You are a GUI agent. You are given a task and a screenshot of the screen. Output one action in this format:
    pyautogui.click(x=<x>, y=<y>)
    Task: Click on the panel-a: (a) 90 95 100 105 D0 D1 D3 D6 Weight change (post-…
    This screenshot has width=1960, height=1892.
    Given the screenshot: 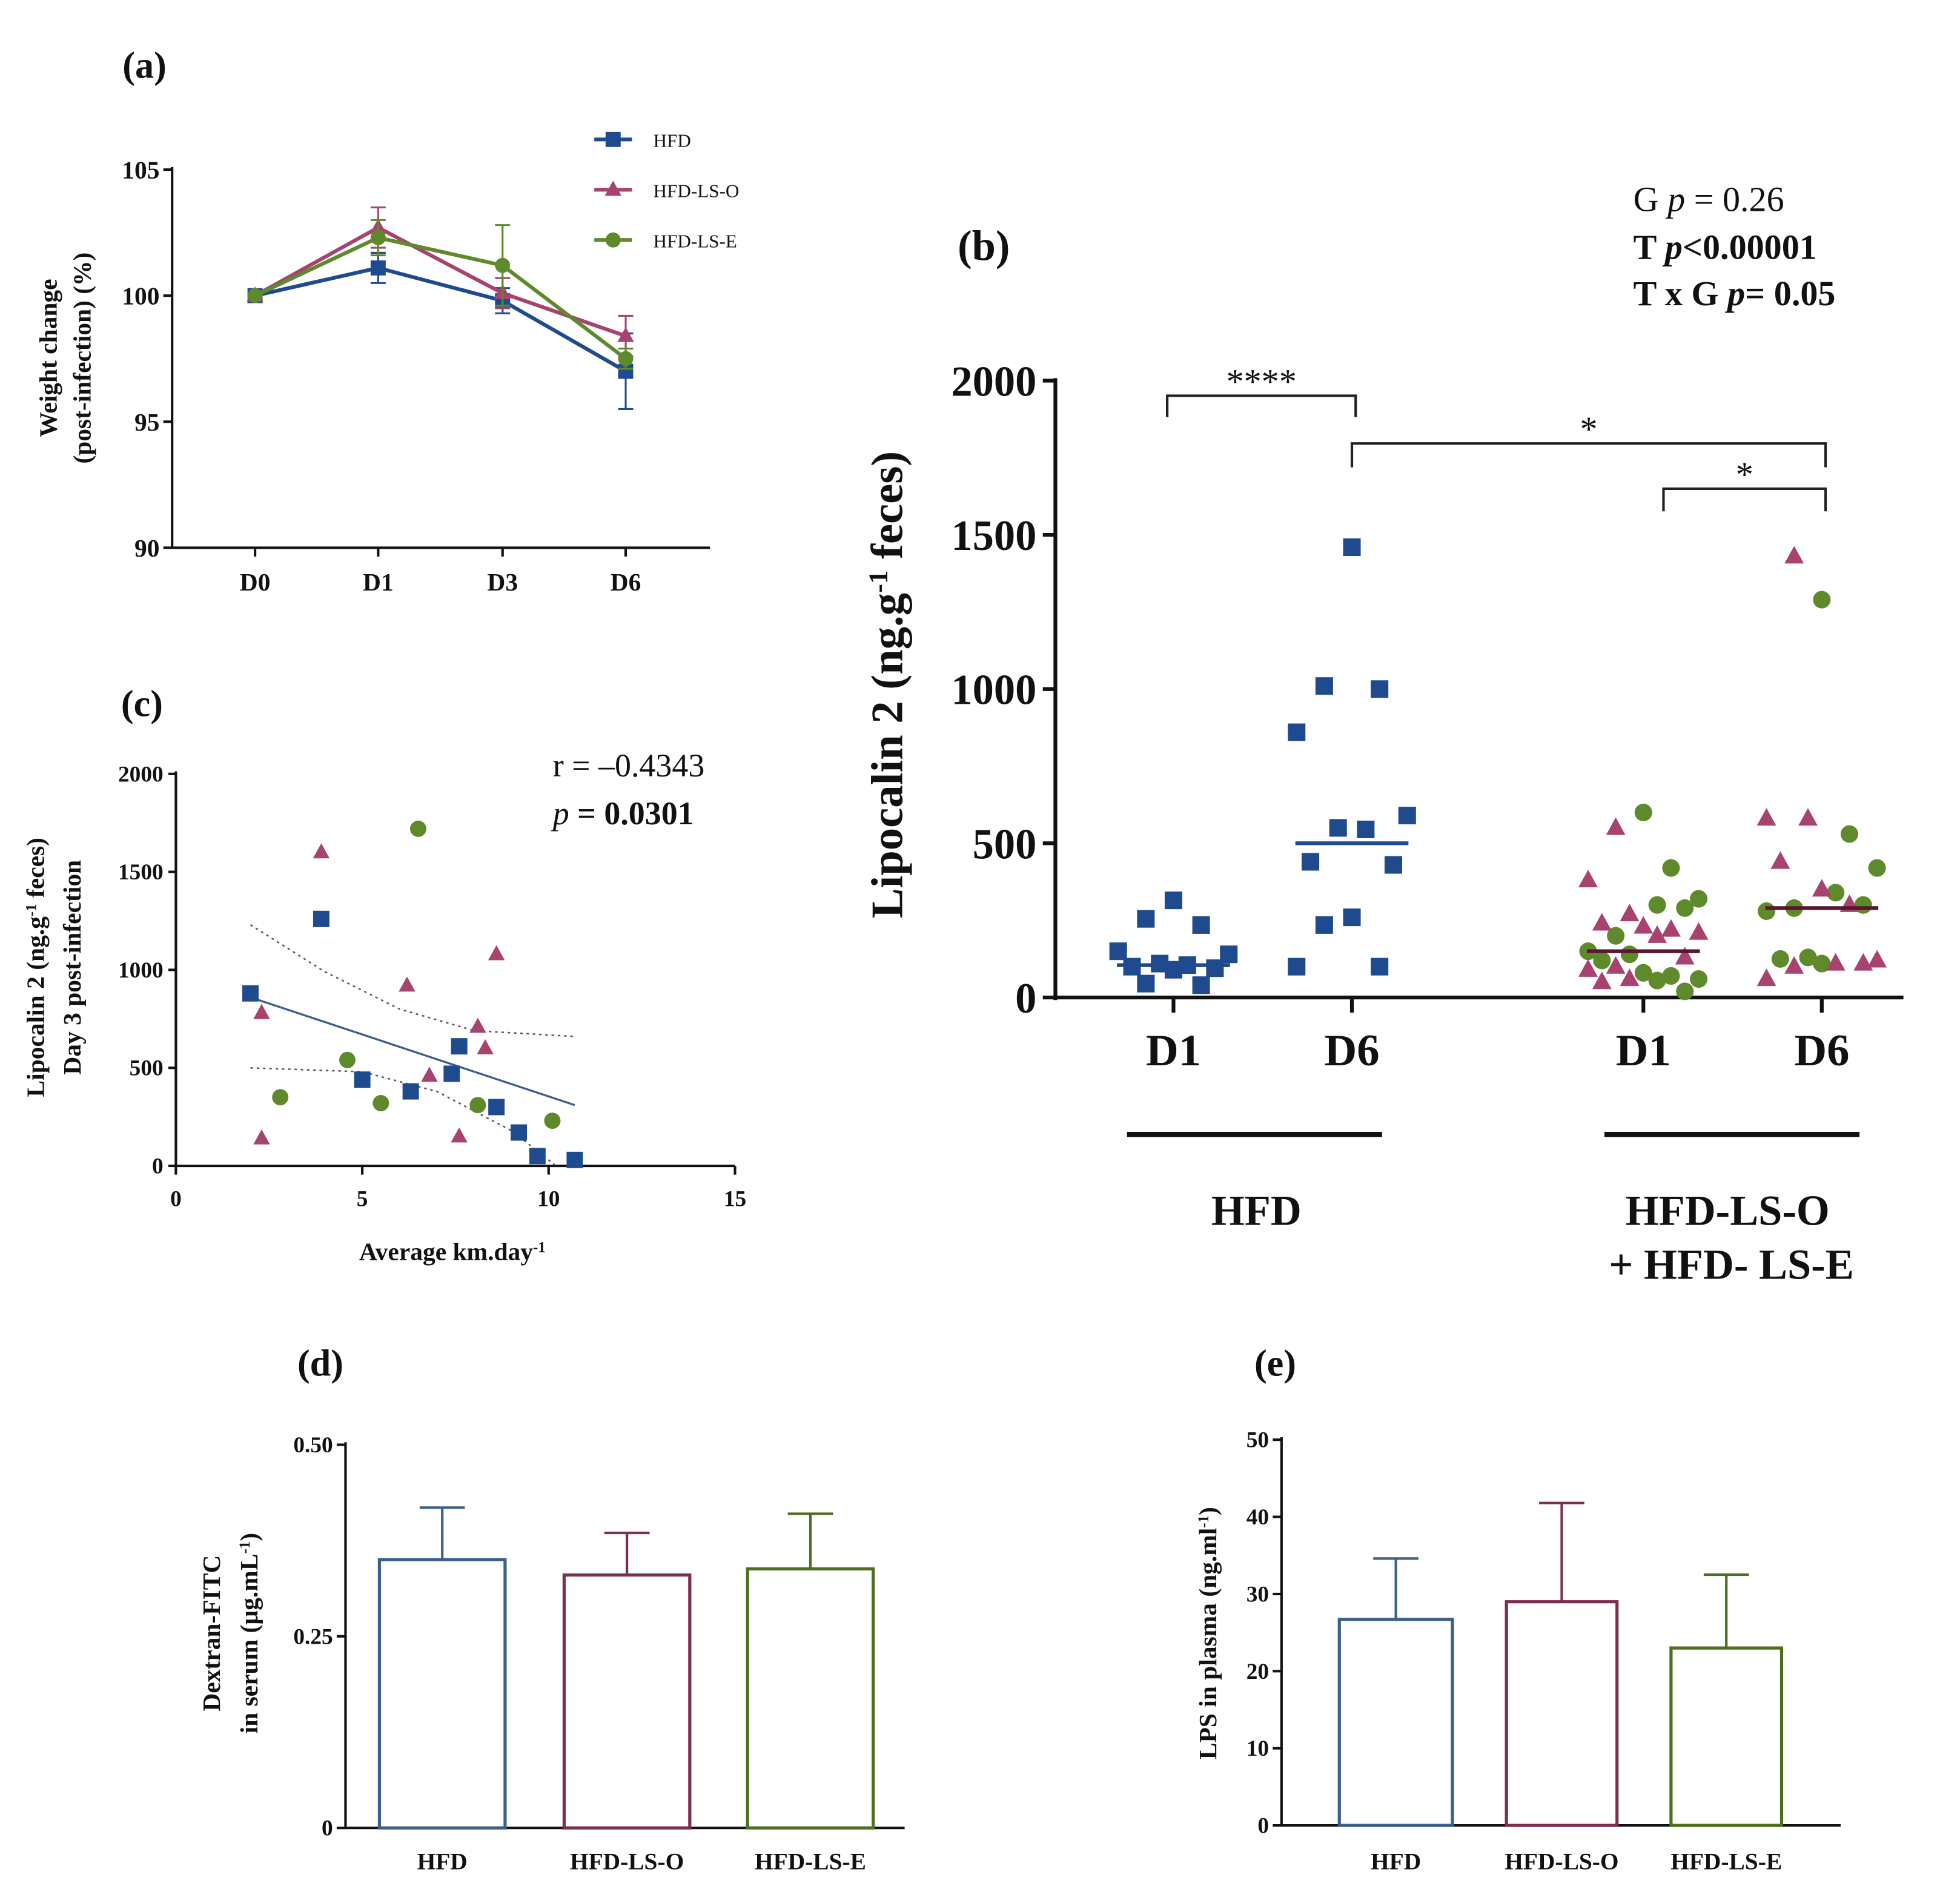 What is the action you would take?
    pyautogui.click(x=386, y=320)
    